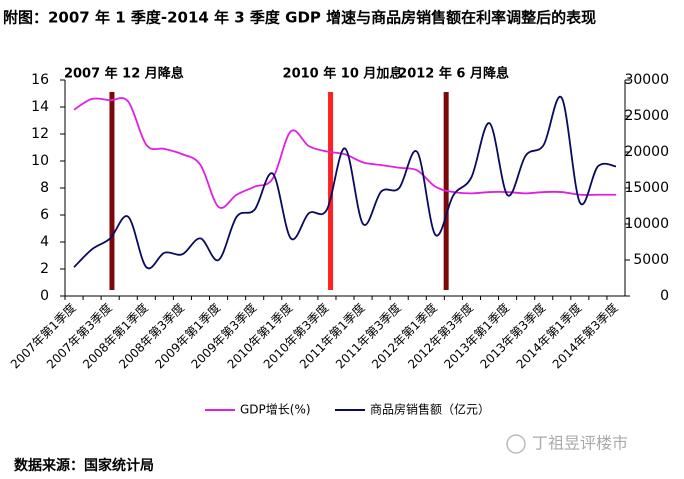 This screenshot has width=684, height=479. I want to click on y2-tick-label: 30000, so click(646, 80).